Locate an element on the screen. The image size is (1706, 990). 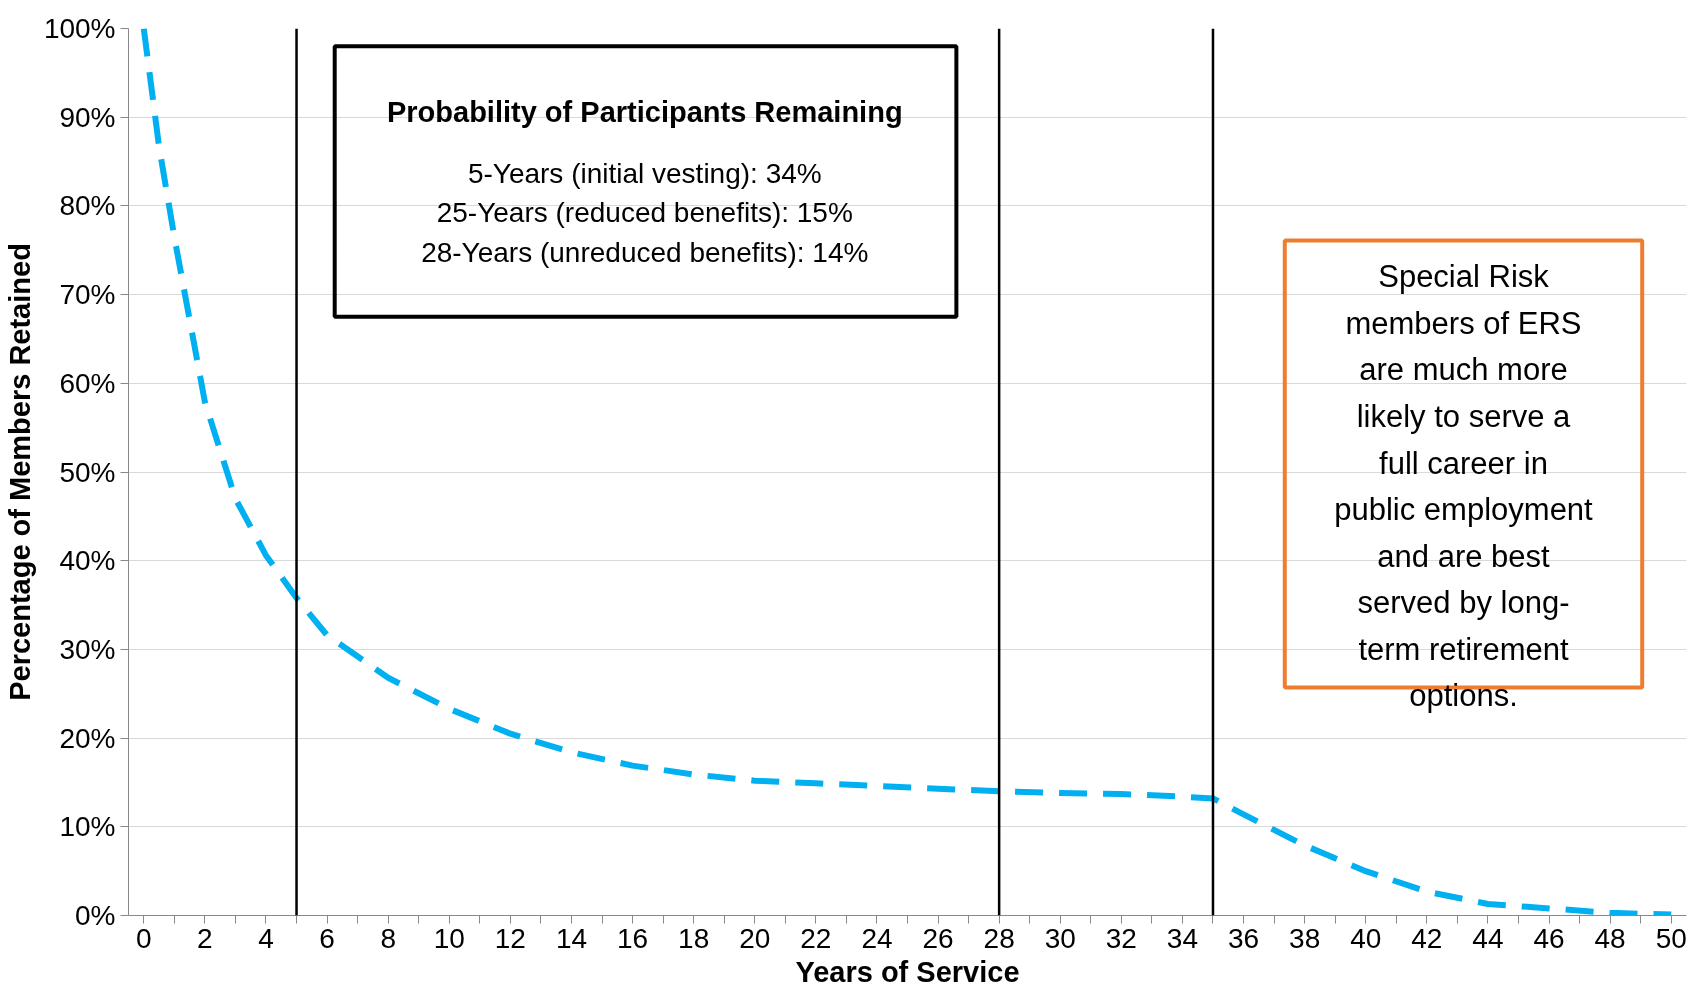
x-tick-label: 26 is located at coordinates (938, 938).